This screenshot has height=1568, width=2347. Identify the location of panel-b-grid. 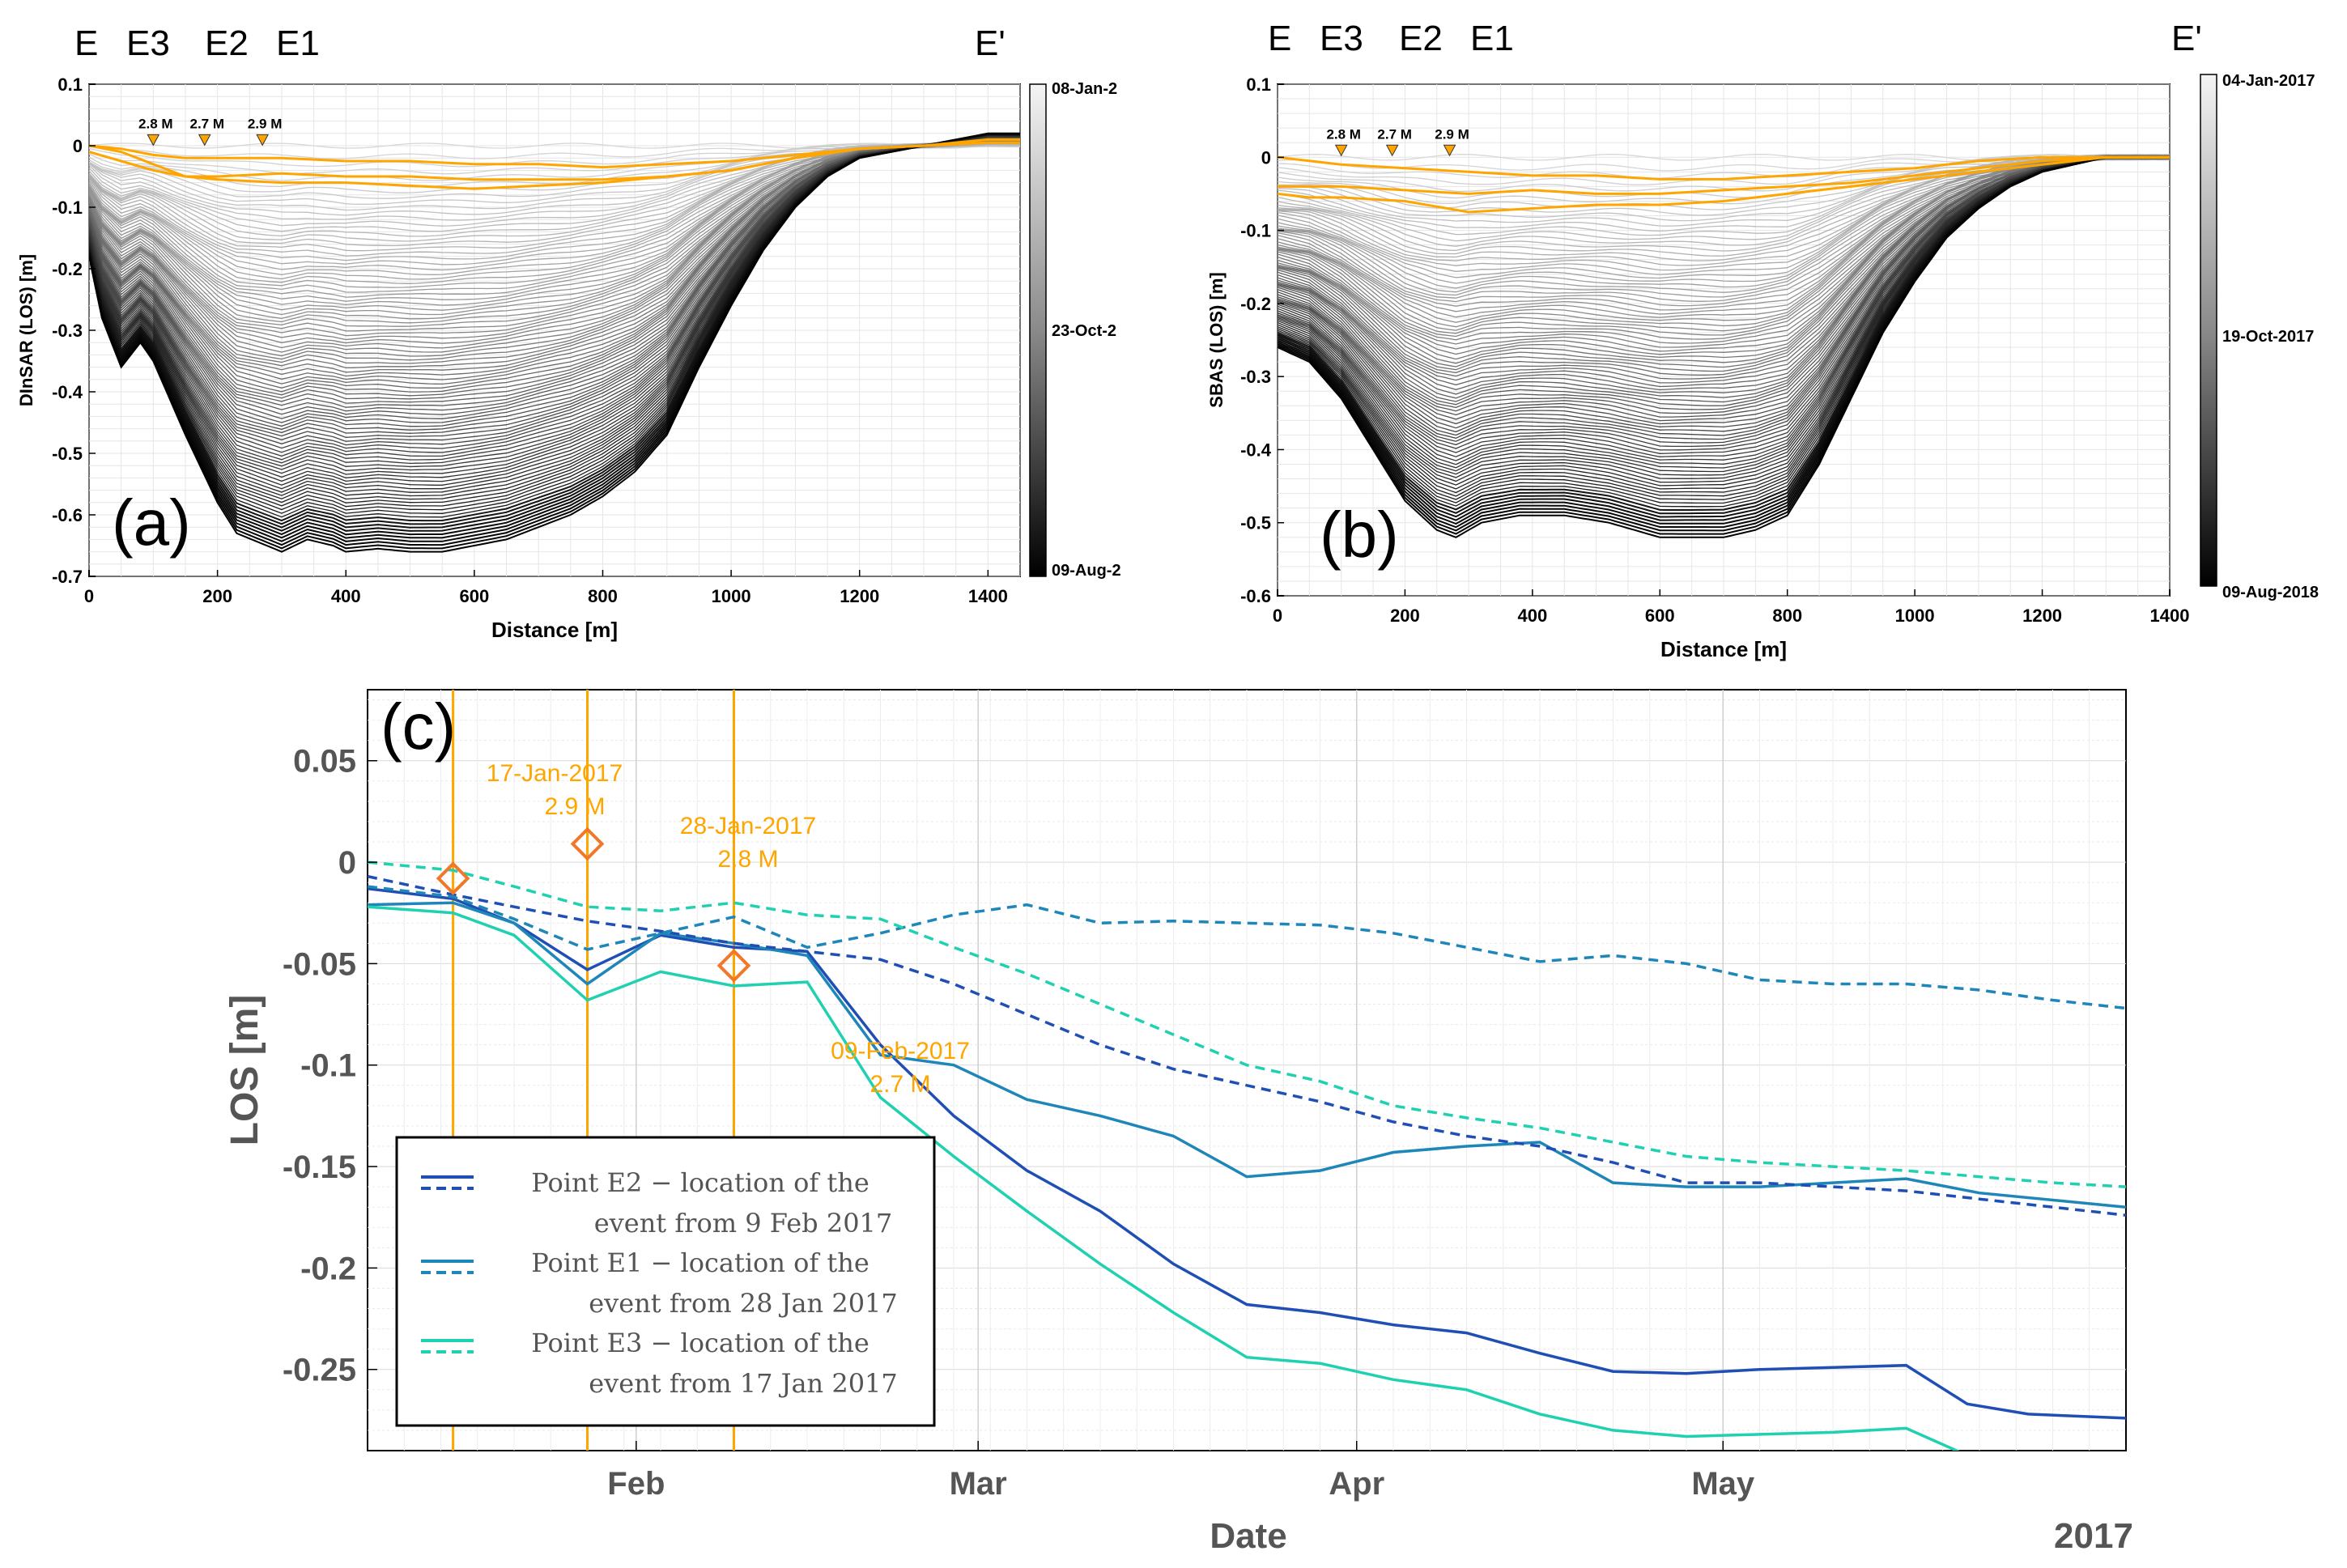
(1724, 340).